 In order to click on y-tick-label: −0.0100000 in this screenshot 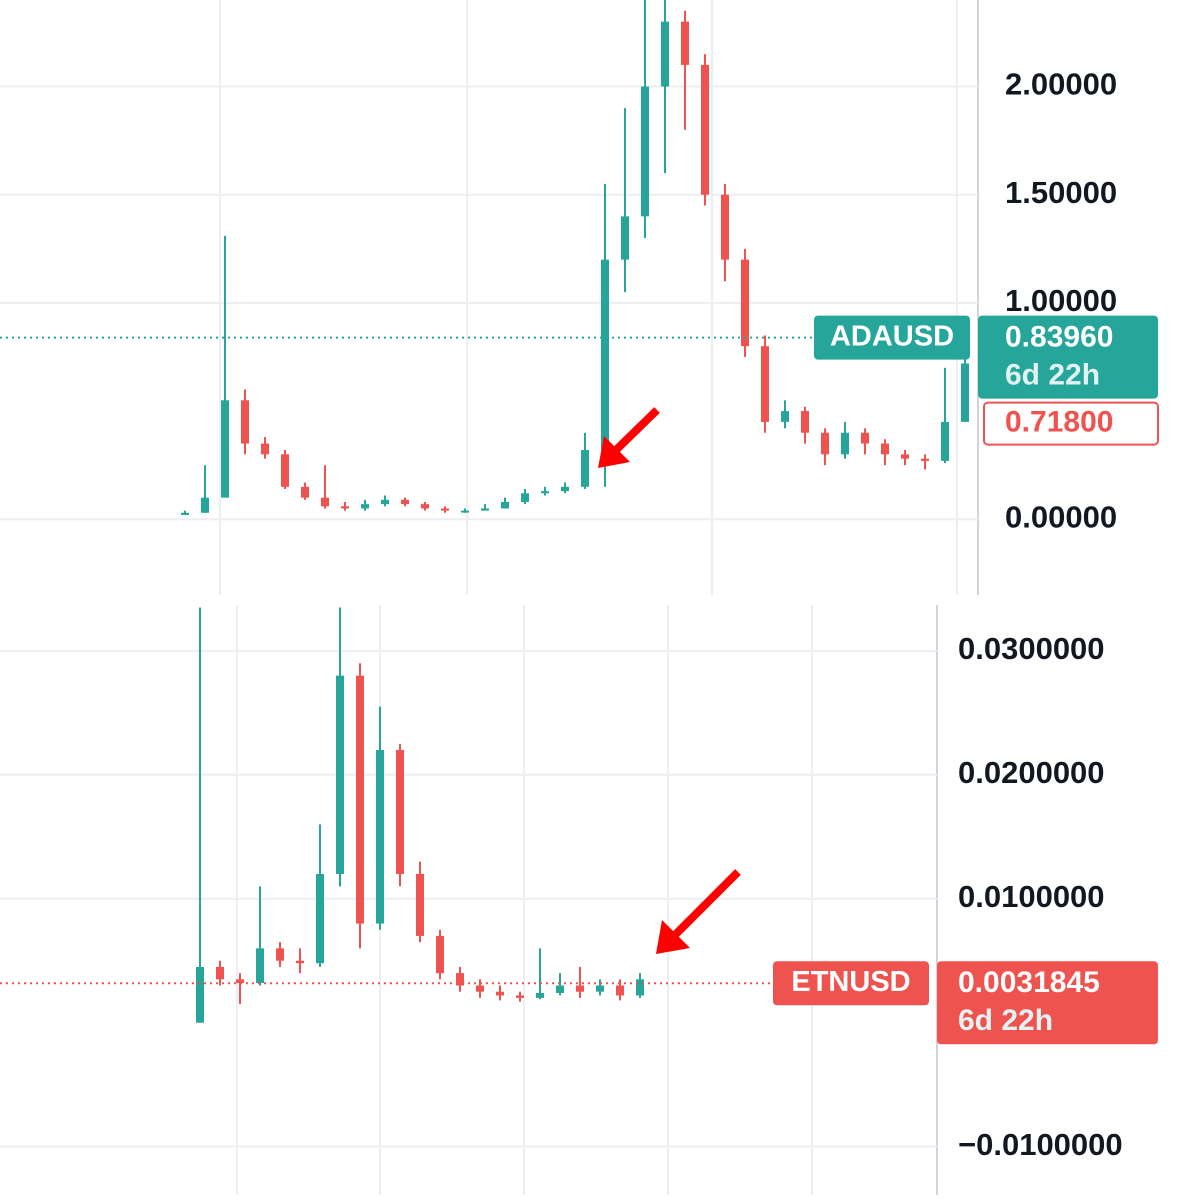, I will do `click(1040, 1144)`.